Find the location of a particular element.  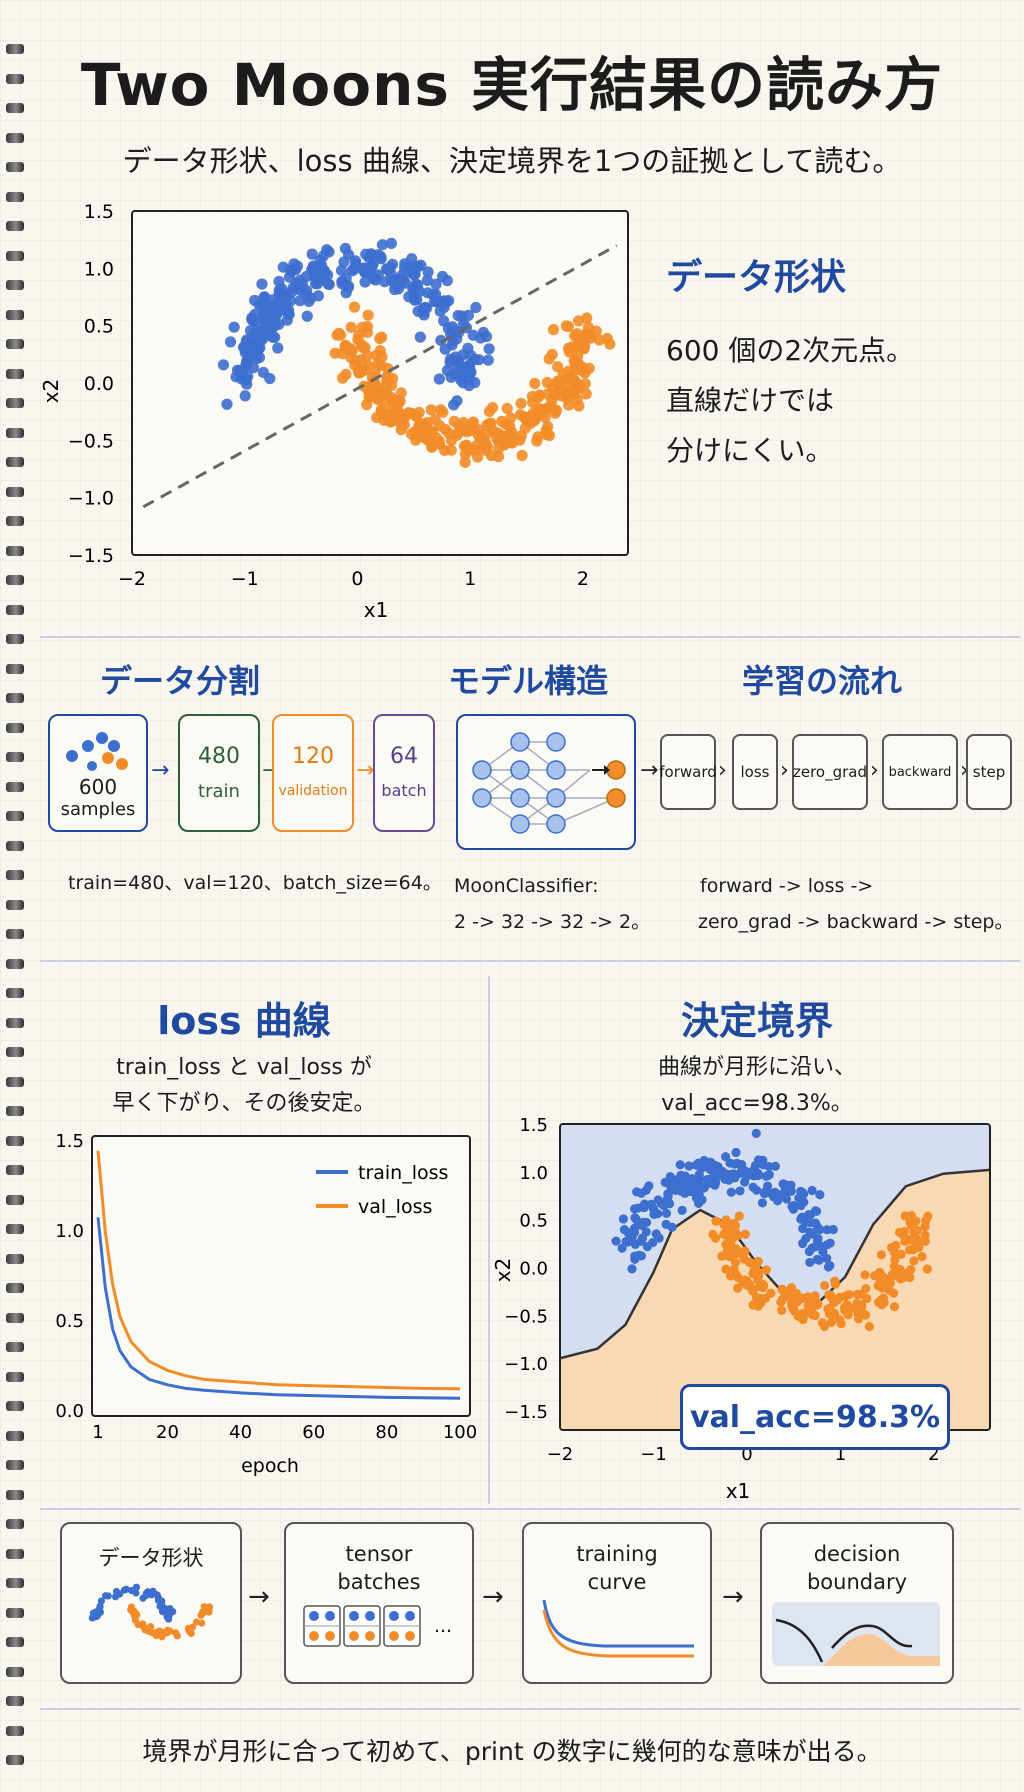

validation-box: 120 validation is located at coordinates (313, 773).